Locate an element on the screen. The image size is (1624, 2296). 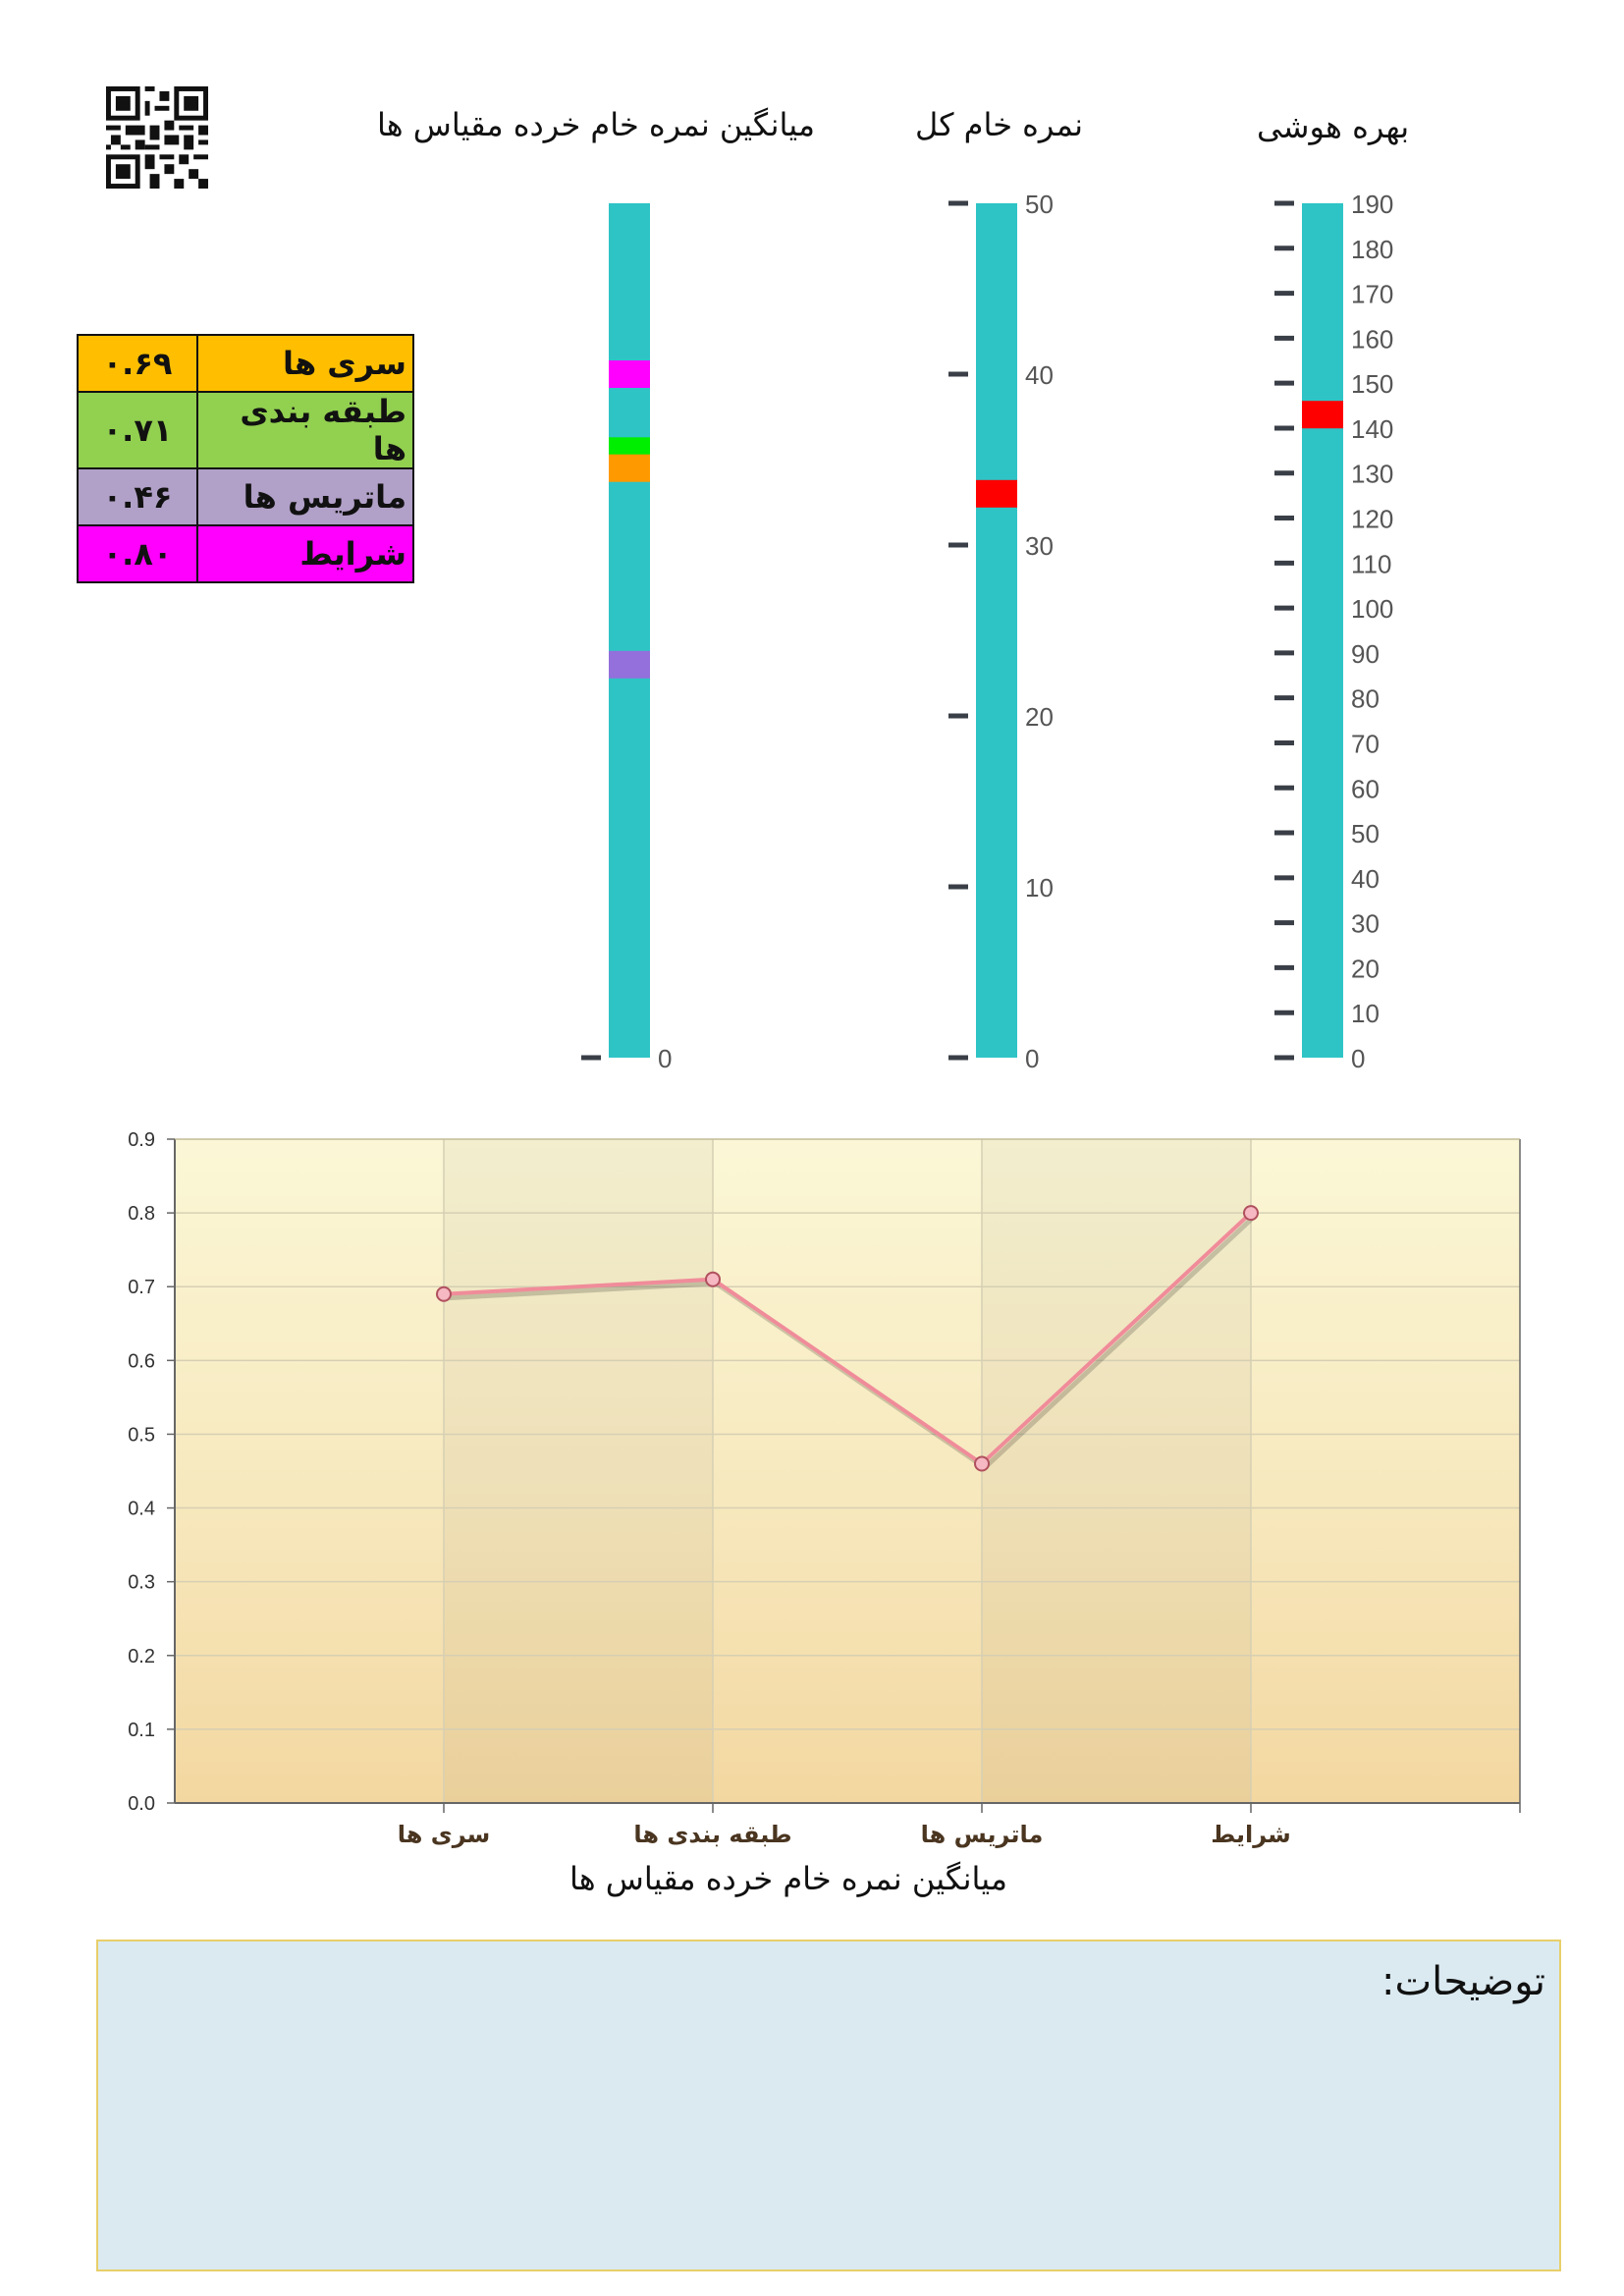
legend-value: ۰.۸۰ is located at coordinates (137, 553).